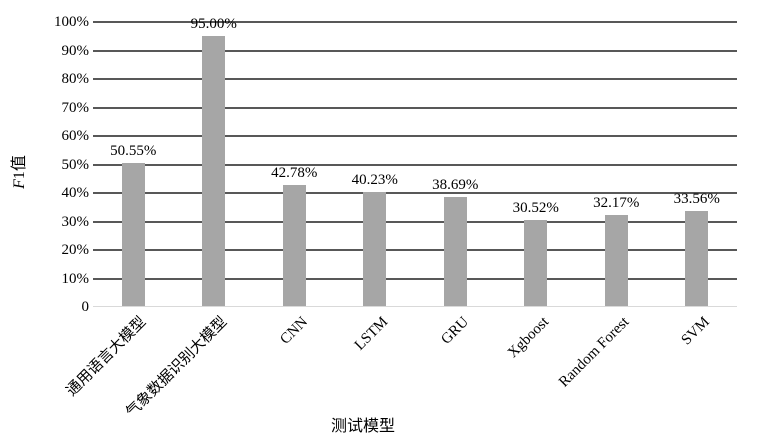 Image resolution: width=763 pixels, height=443 pixels. I want to click on bar-value-label: 50.55%, so click(133, 151).